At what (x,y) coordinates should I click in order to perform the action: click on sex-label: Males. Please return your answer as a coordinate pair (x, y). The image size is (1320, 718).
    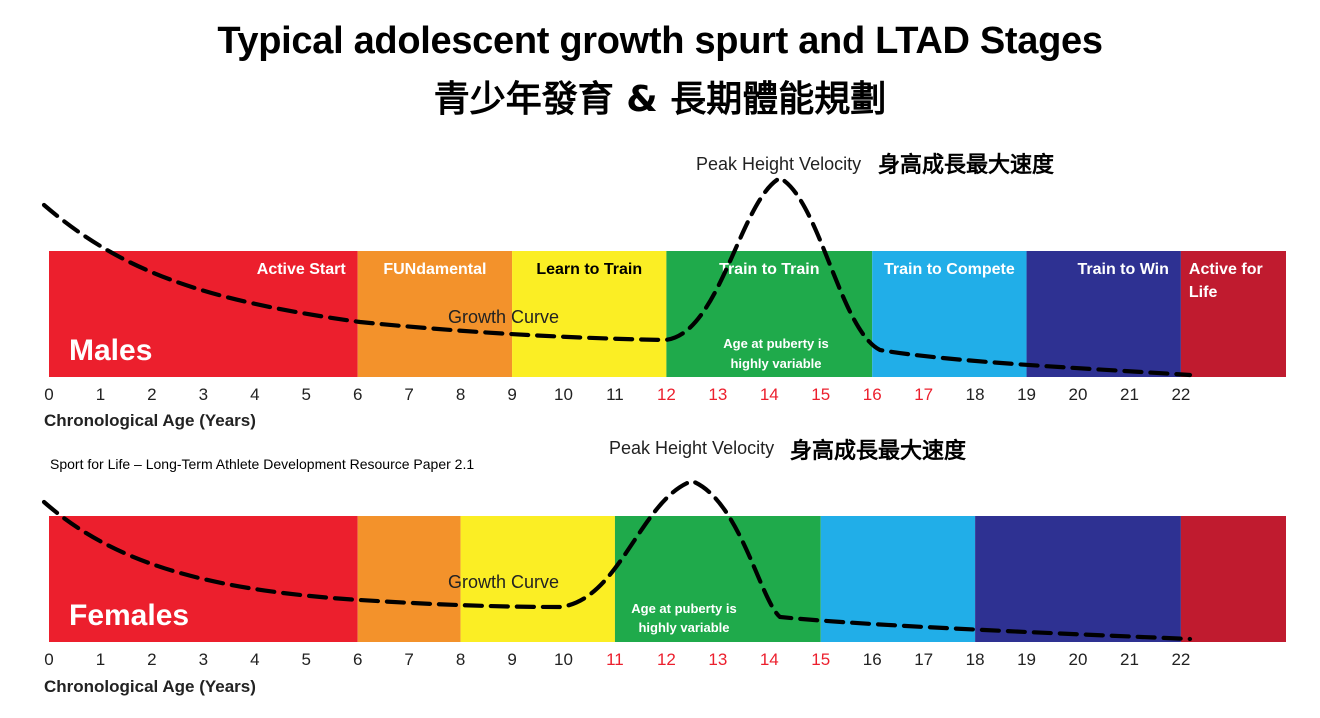
    Looking at the image, I should click on (110, 350).